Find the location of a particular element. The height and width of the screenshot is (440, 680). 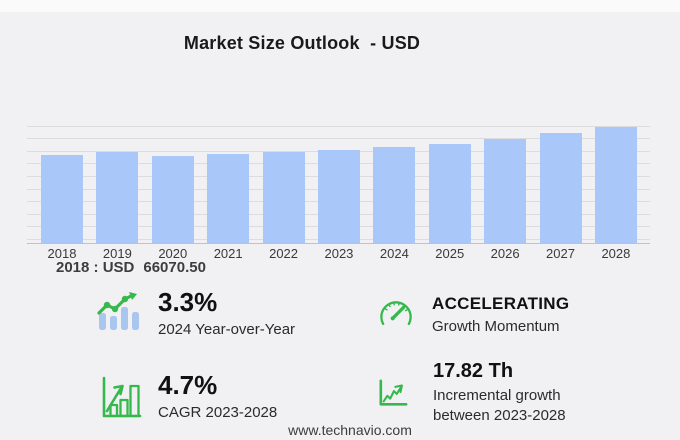

bar-2024 is located at coordinates (394, 195).